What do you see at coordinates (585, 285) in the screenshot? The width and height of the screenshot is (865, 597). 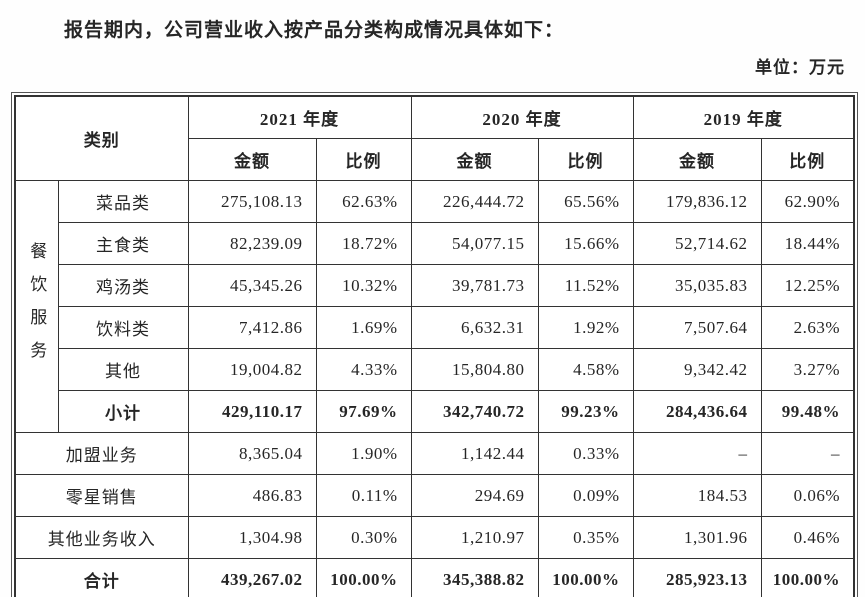 I see `ratio-cell: 11.52%` at bounding box center [585, 285].